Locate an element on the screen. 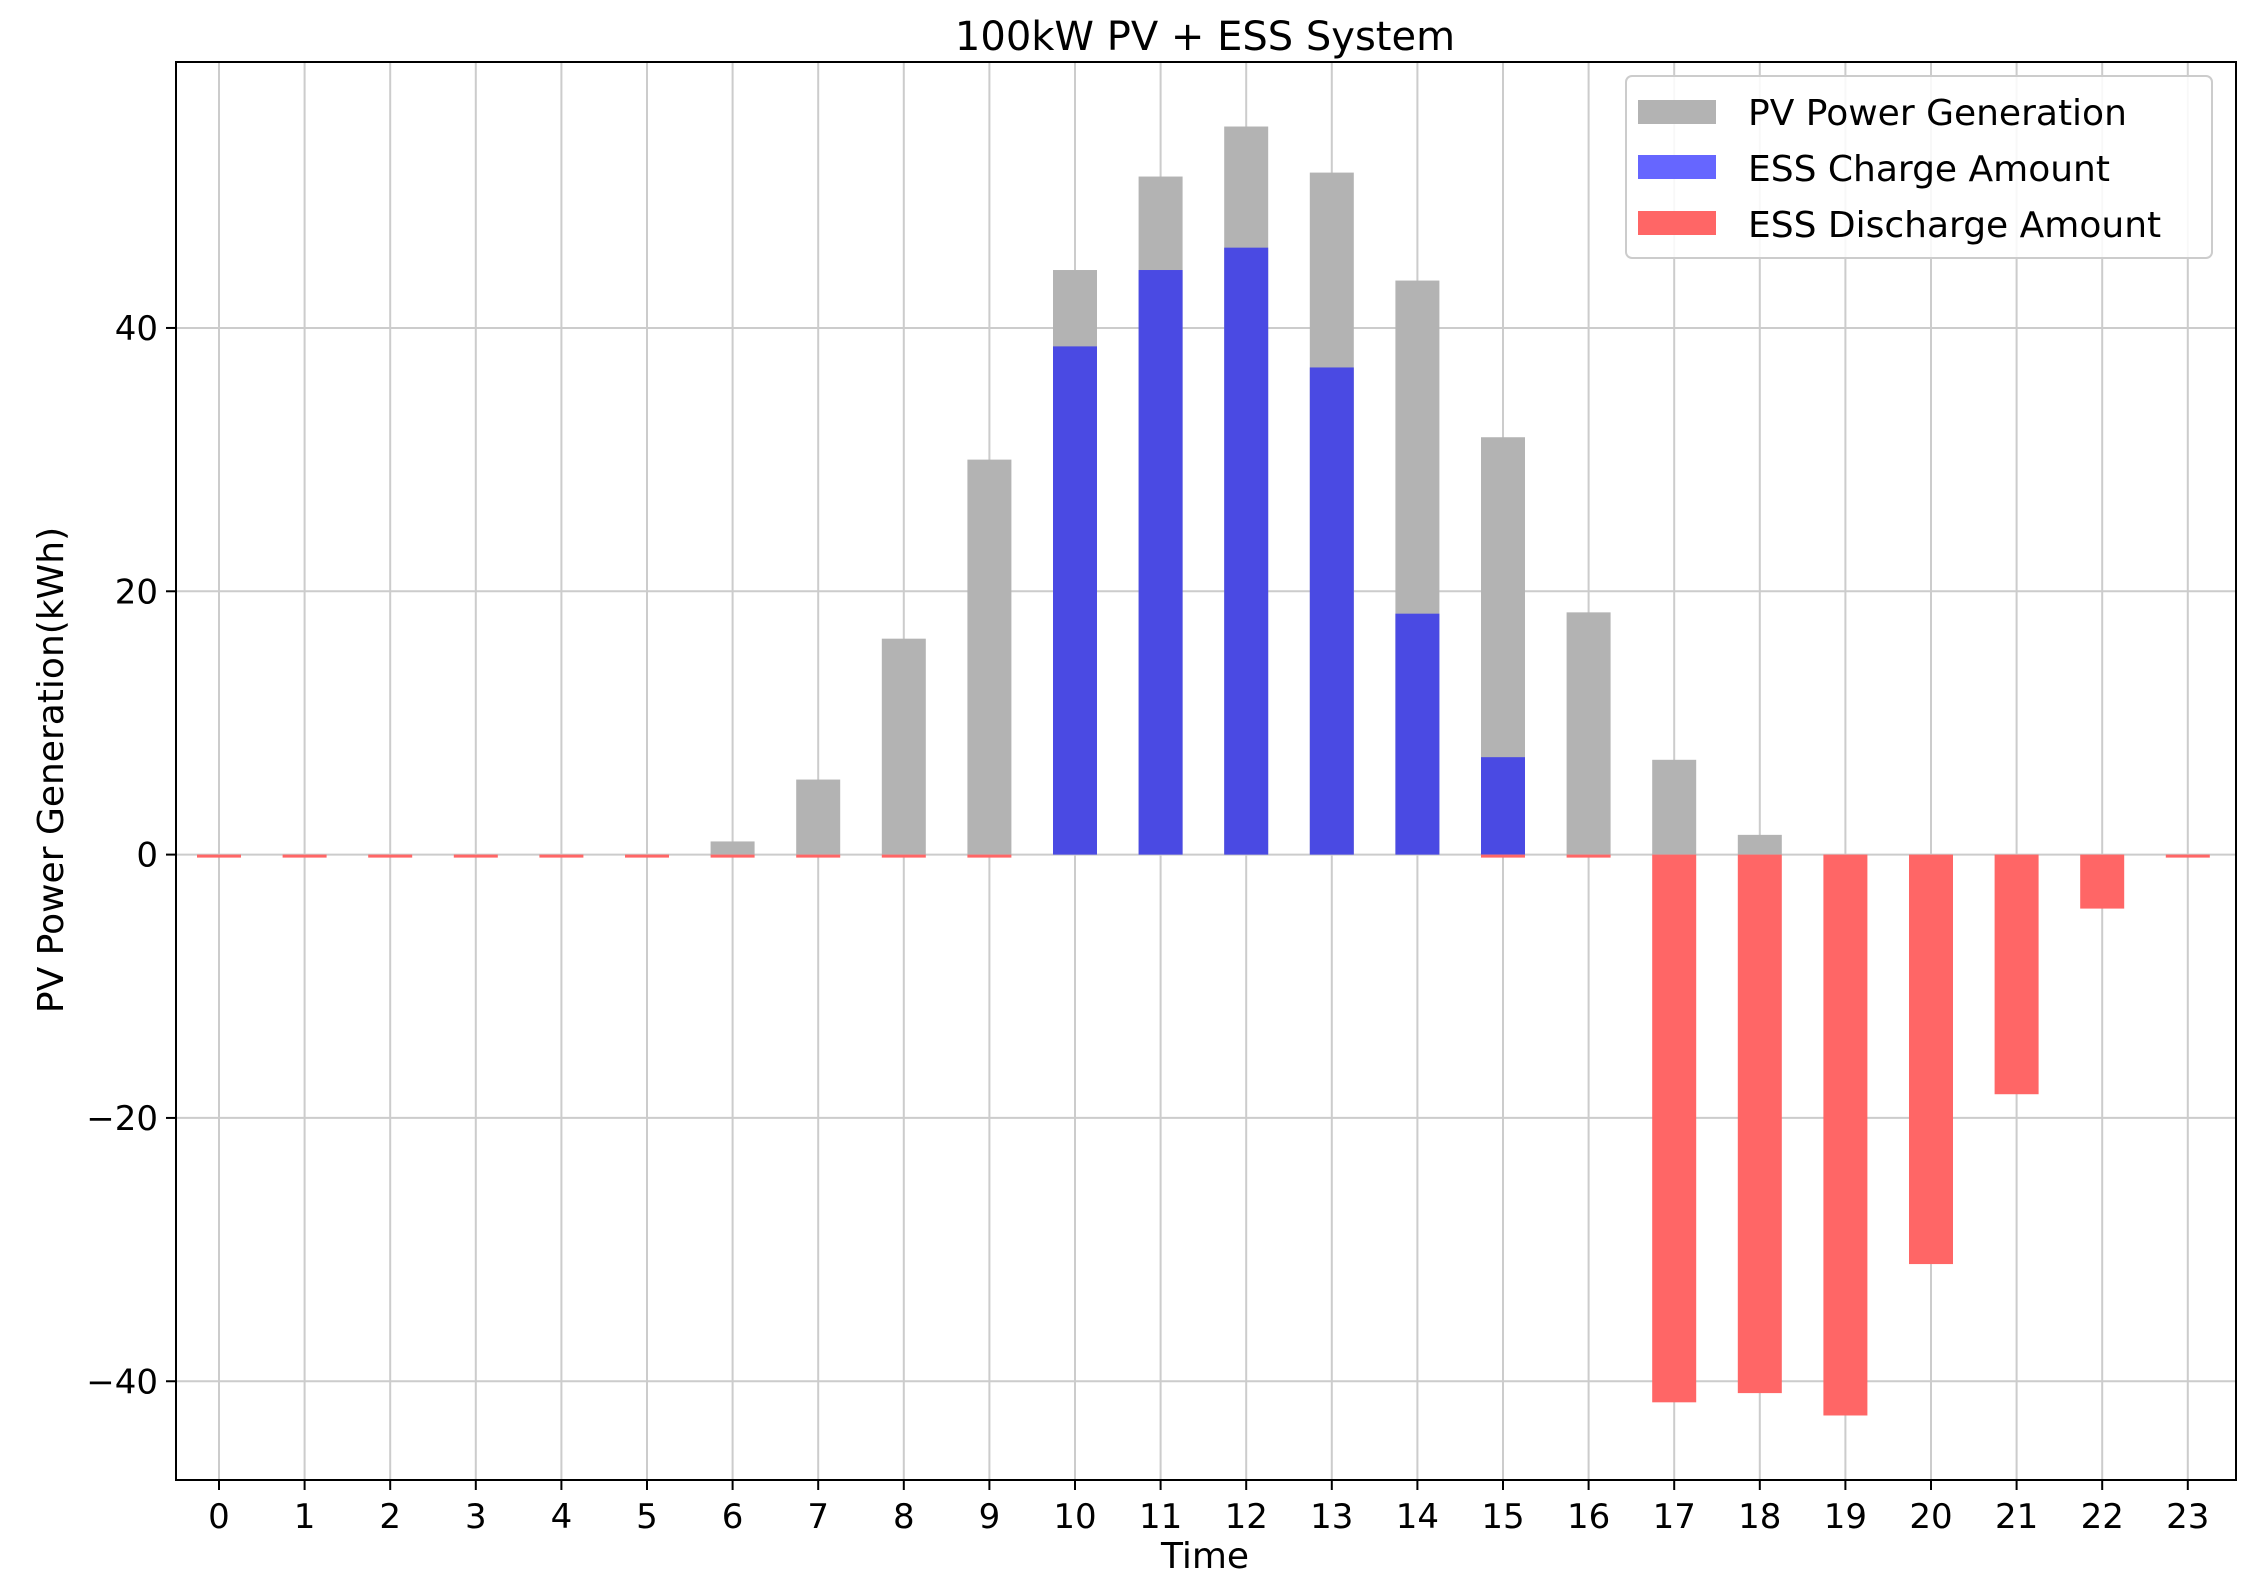  x-tick-label: 1 is located at coordinates (305, 1517).